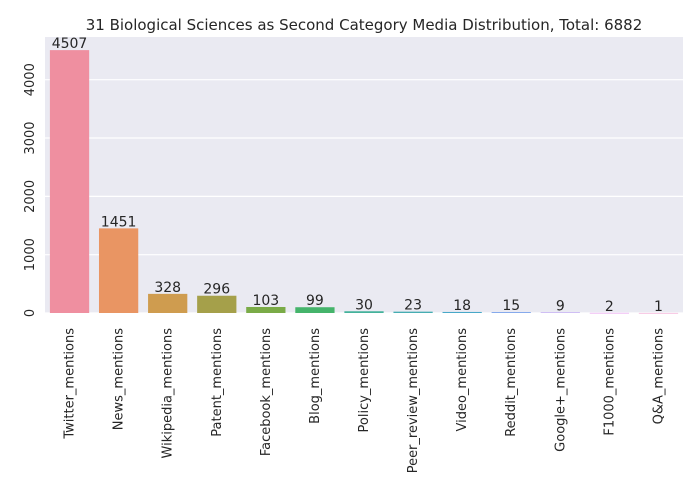 This screenshot has width=700, height=504. Describe the element at coordinates (364, 305) in the screenshot. I see `data-label: 30` at that location.